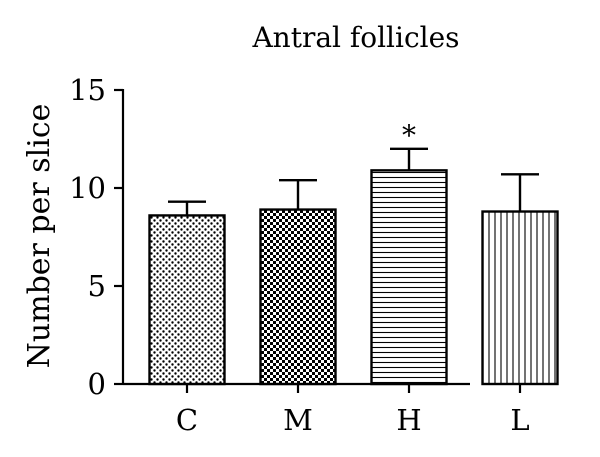 This screenshot has width=600, height=457. I want to click on category-label-C: C, so click(187, 420).